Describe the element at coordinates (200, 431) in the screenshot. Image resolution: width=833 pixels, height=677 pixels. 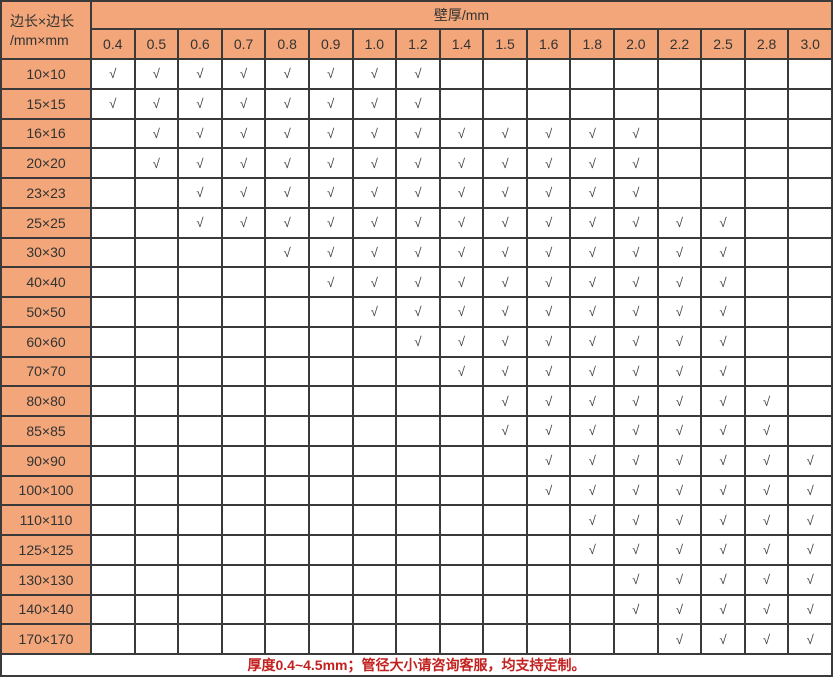
I see `spec-cell-85×85-0.6` at that location.